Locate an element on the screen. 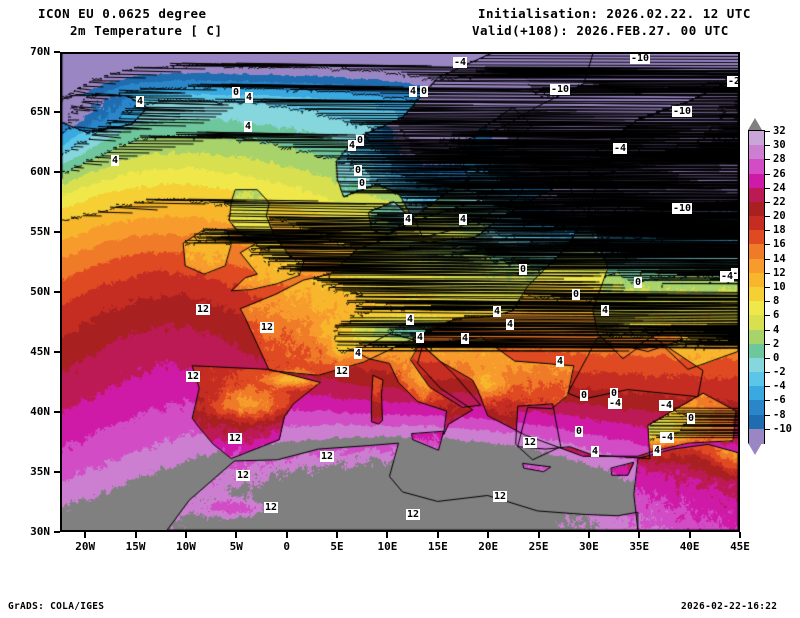 This screenshot has width=800, height=618. colorbar-tick-label: 16 is located at coordinates (779, 244).